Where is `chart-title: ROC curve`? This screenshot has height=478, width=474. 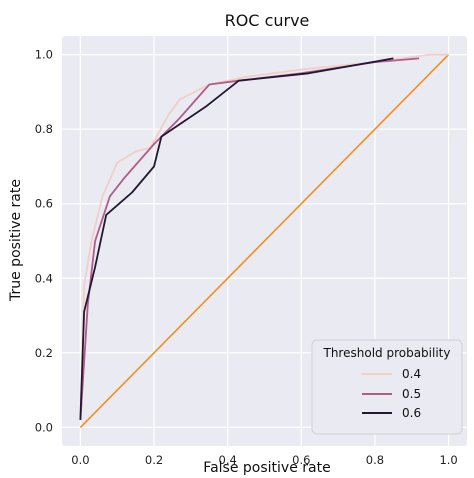 chart-title: ROC curve is located at coordinates (267, 20).